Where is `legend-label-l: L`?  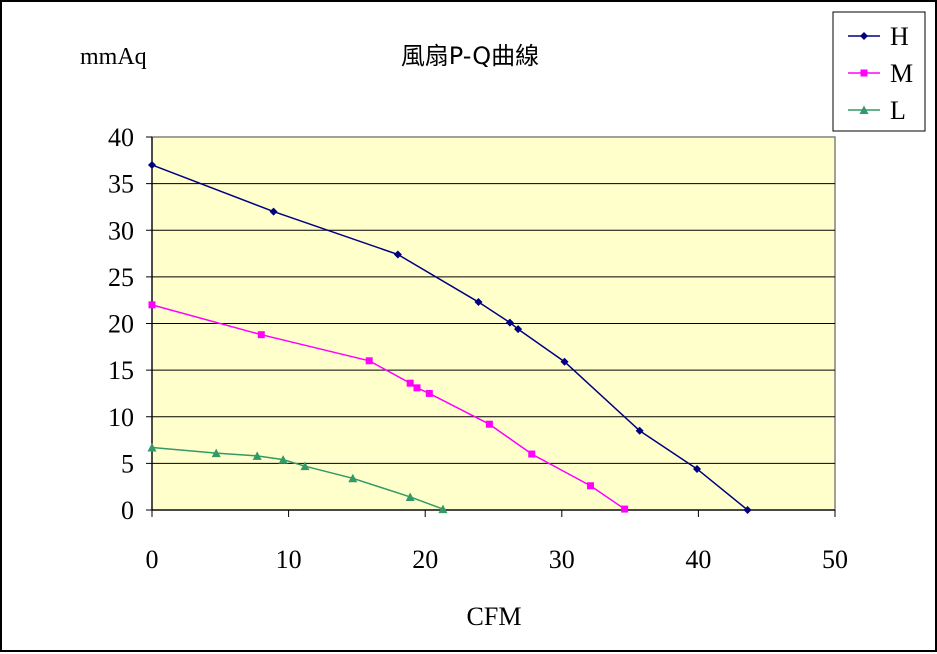
legend-label-l: L is located at coordinates (898, 110).